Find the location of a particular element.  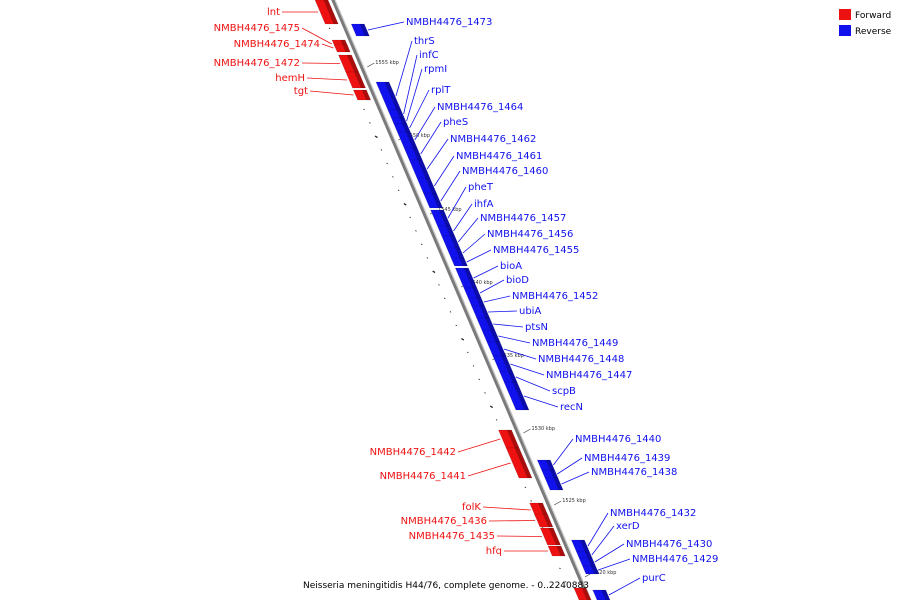

gene-label-nmbh4476-1439: NMBH4476_1439 is located at coordinates (627, 458).